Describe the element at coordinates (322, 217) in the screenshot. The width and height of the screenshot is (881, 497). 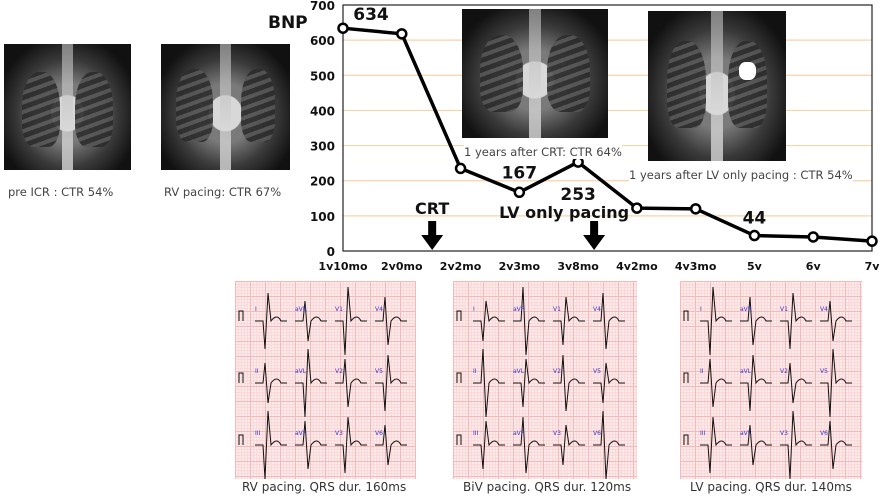
I see `y-tick-label: 100` at that location.